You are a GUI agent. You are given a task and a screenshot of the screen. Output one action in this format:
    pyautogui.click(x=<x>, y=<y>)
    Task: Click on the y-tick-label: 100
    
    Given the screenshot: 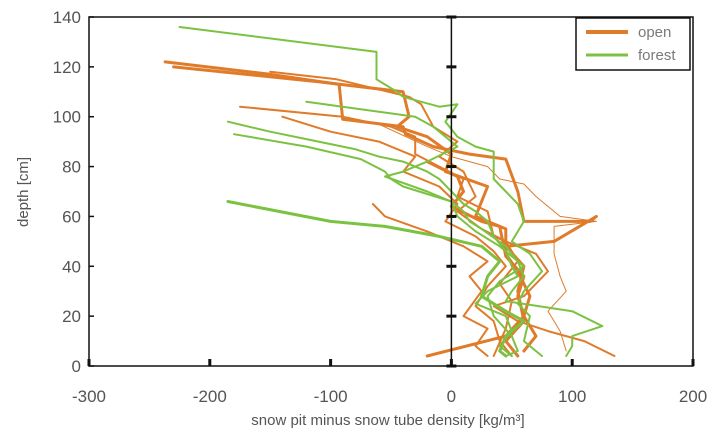 What is the action you would take?
    pyautogui.click(x=67, y=117)
    